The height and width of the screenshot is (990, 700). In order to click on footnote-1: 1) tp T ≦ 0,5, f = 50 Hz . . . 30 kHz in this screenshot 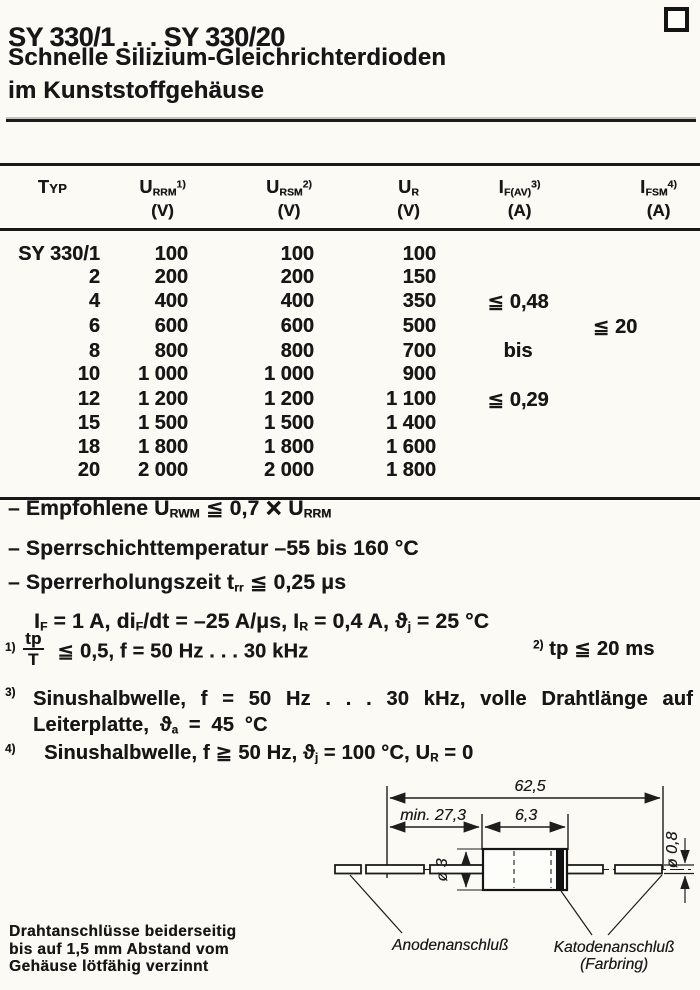, I will do `click(156, 652)`.